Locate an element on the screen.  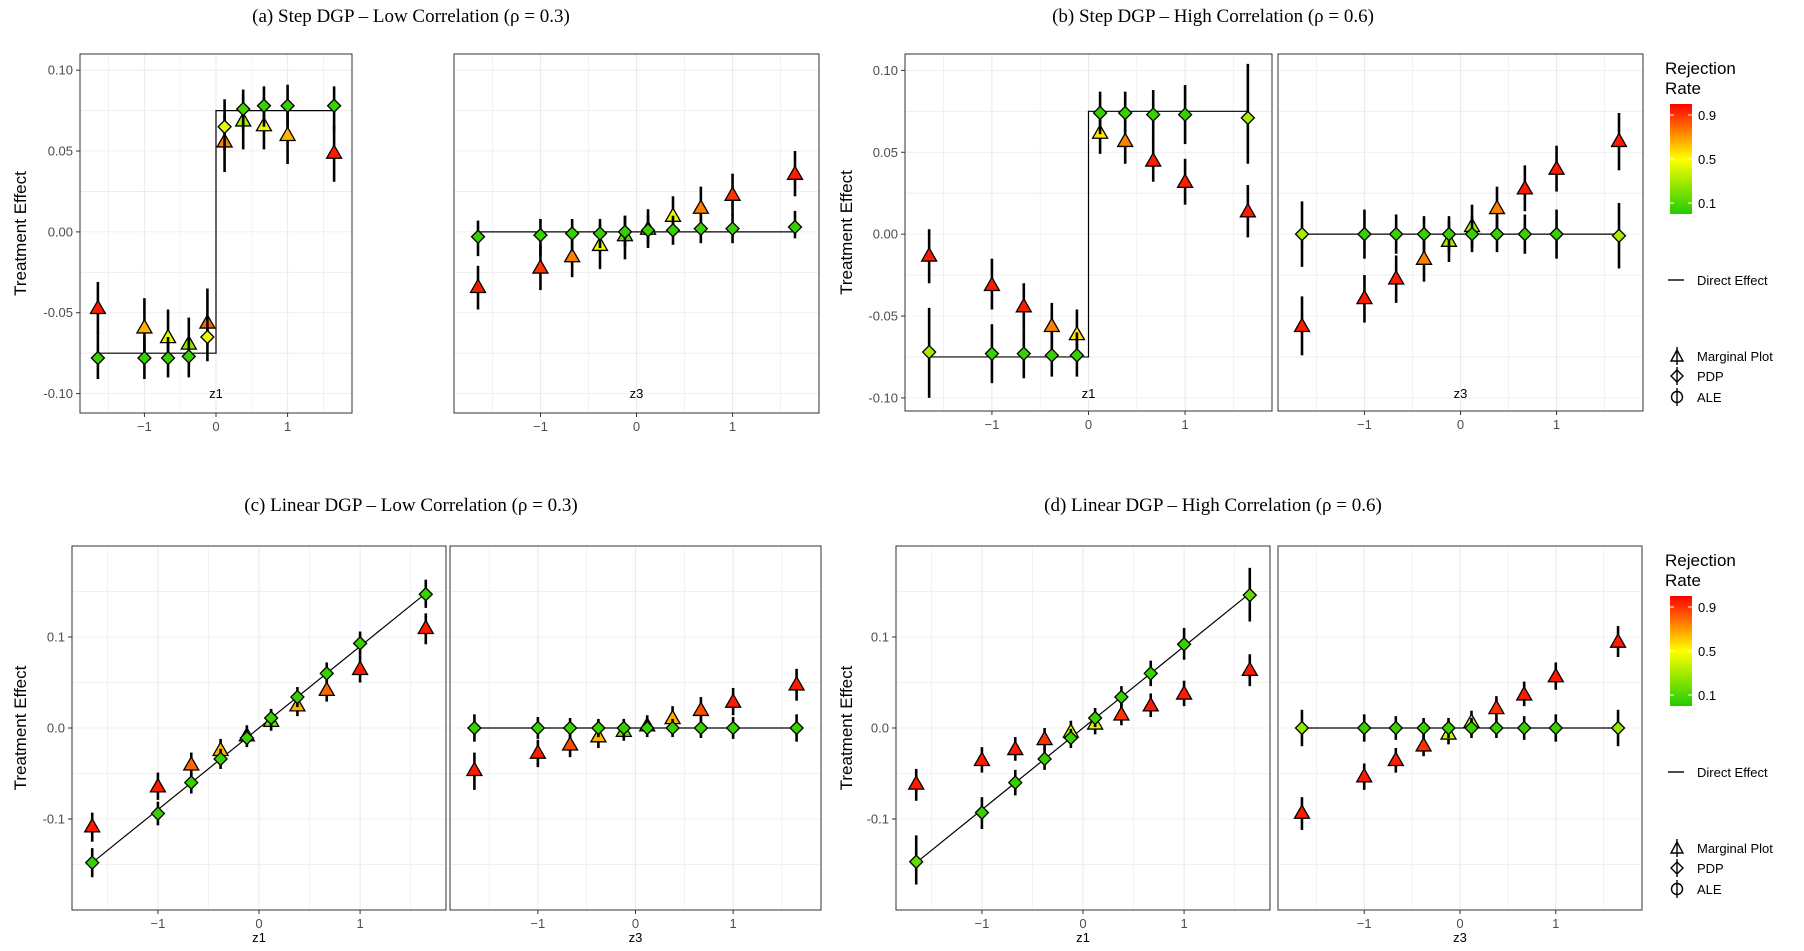
y-tick-label: -0.1 is located at coordinates (878, 819).